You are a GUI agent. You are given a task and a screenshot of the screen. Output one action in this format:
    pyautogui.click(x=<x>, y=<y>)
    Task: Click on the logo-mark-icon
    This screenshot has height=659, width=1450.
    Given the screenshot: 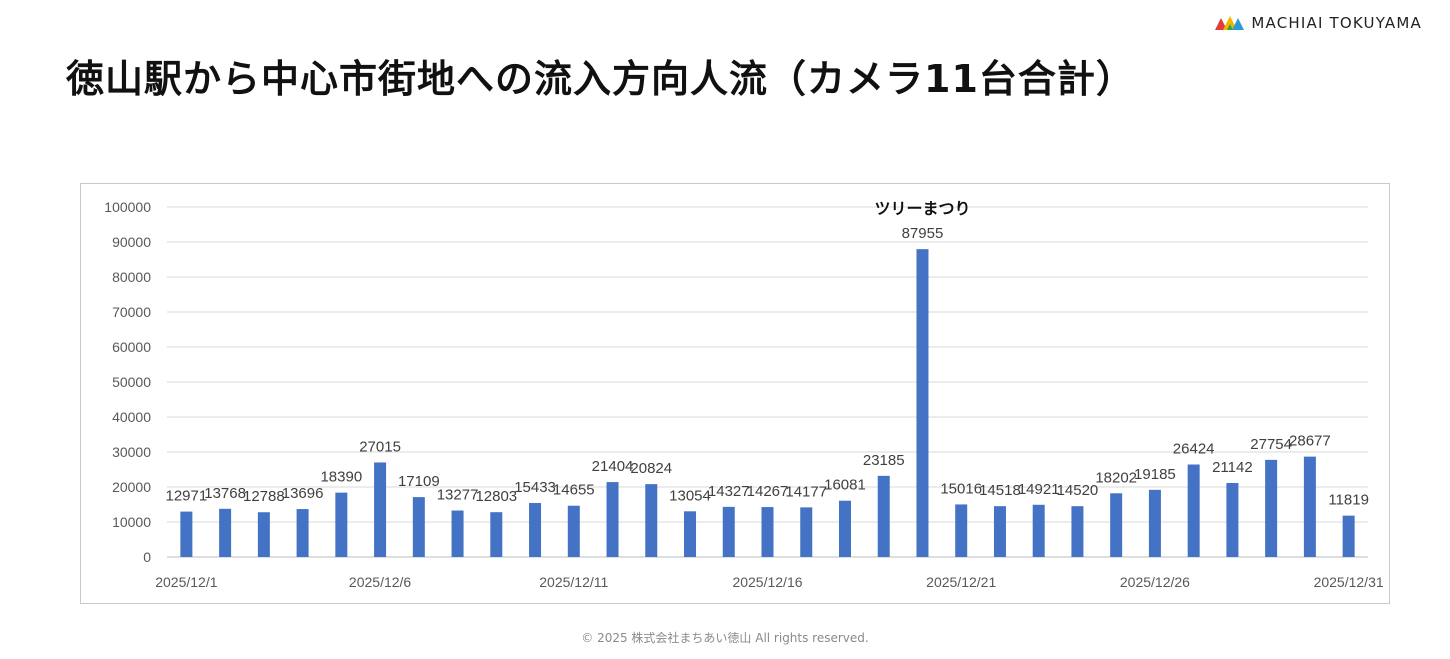 What is the action you would take?
    pyautogui.click(x=1230, y=23)
    